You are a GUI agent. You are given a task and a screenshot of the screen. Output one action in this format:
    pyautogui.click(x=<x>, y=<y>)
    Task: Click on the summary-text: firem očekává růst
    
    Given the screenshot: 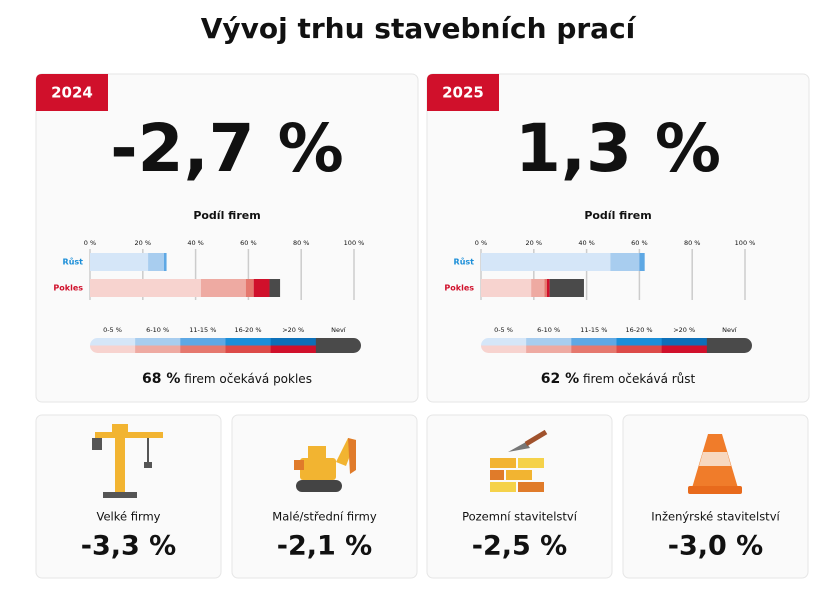 What is the action you would take?
    pyautogui.click(x=639, y=379)
    